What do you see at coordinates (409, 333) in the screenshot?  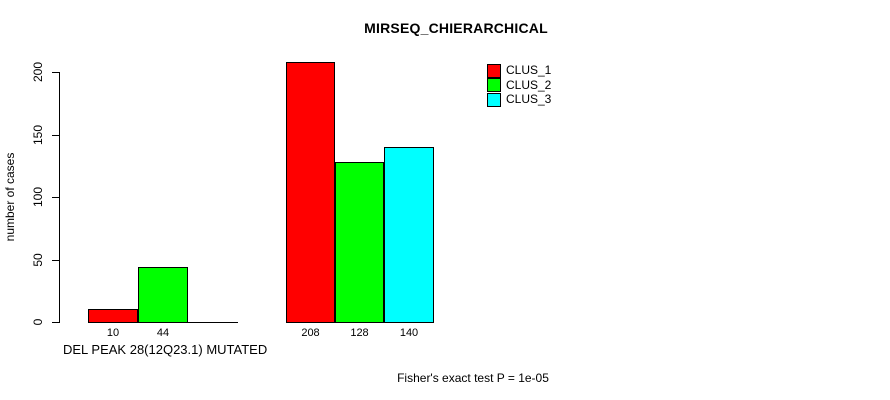 I see `bar-value-label: 140` at bounding box center [409, 333].